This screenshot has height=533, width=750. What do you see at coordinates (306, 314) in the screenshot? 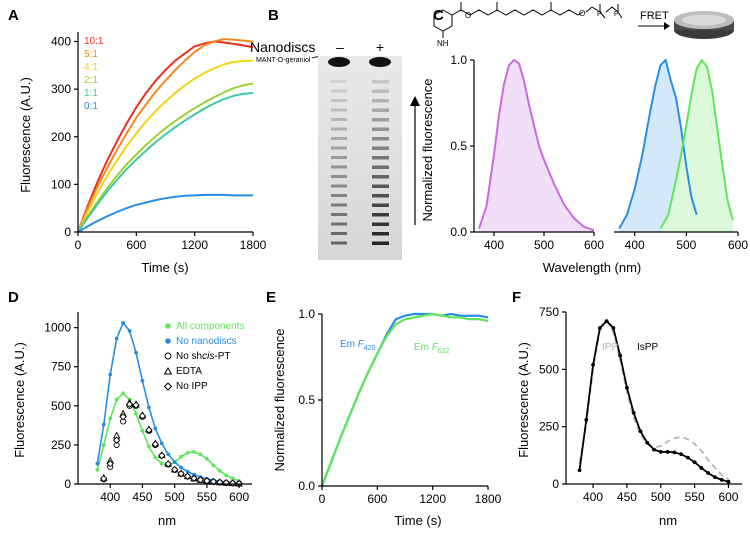
I see `E-plot-ytick-label-2: 1.0` at bounding box center [306, 314].